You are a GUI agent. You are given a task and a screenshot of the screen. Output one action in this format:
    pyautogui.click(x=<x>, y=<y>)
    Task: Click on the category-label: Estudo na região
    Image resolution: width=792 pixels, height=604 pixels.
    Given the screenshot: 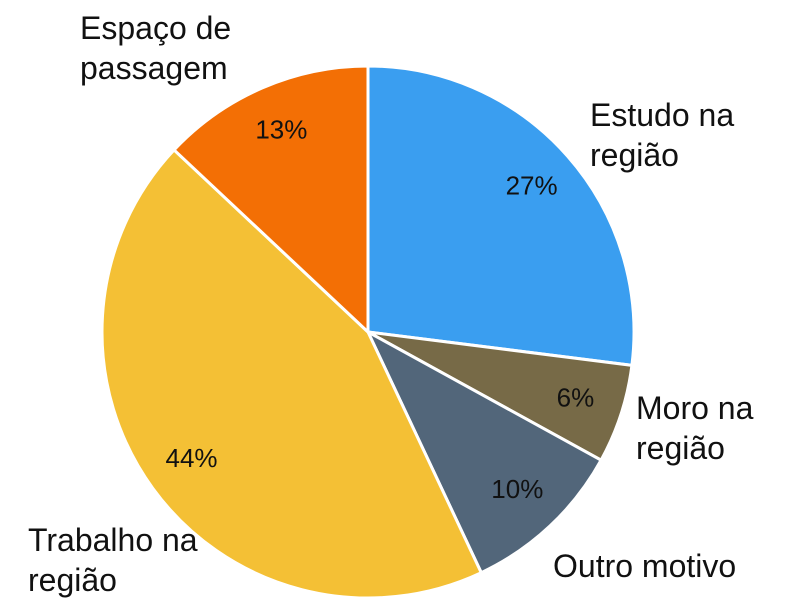 What is the action you would take?
    pyautogui.click(x=662, y=135)
    